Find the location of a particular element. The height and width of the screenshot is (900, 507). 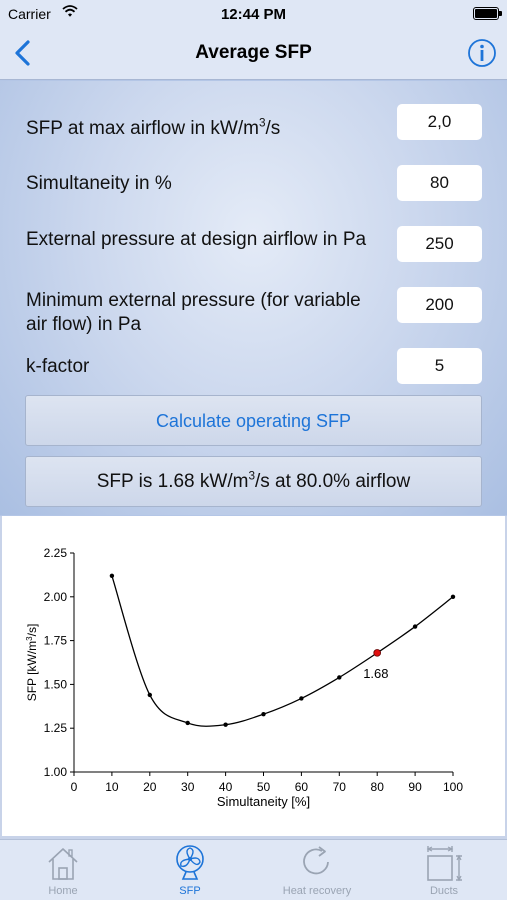

tab-heat-recovery-label: Heat recovery is located at coordinates (317, 891).